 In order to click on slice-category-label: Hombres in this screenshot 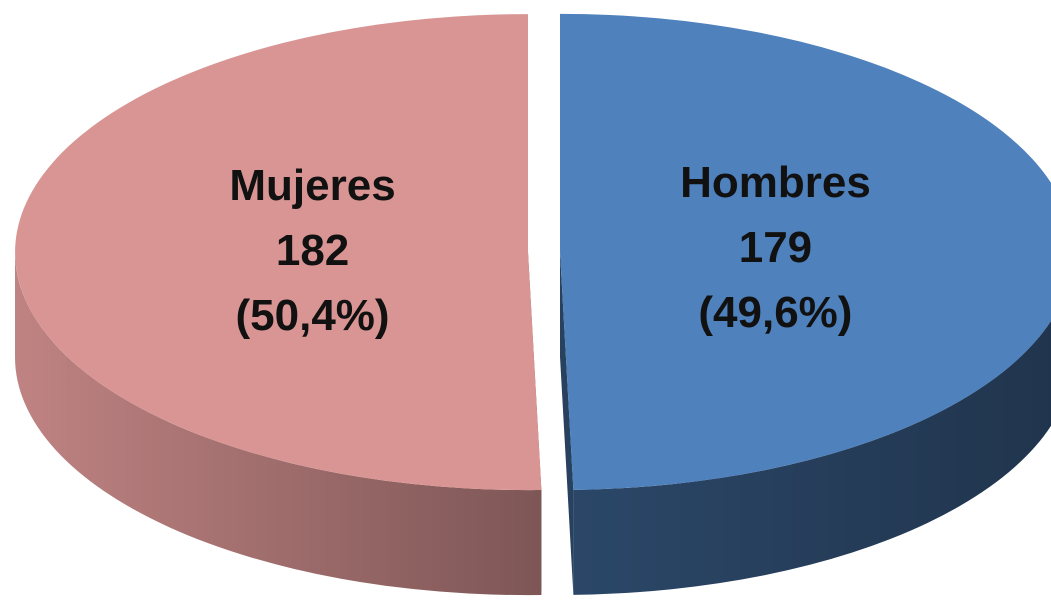, I will do `click(775, 182)`.